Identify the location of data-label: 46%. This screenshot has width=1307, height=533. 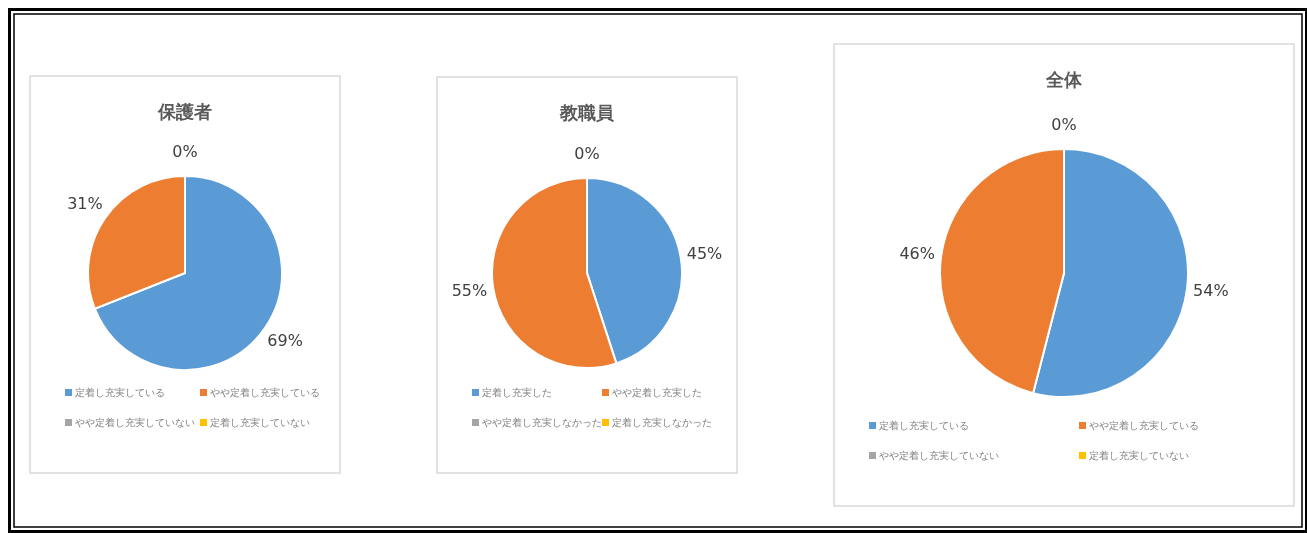
(917, 253).